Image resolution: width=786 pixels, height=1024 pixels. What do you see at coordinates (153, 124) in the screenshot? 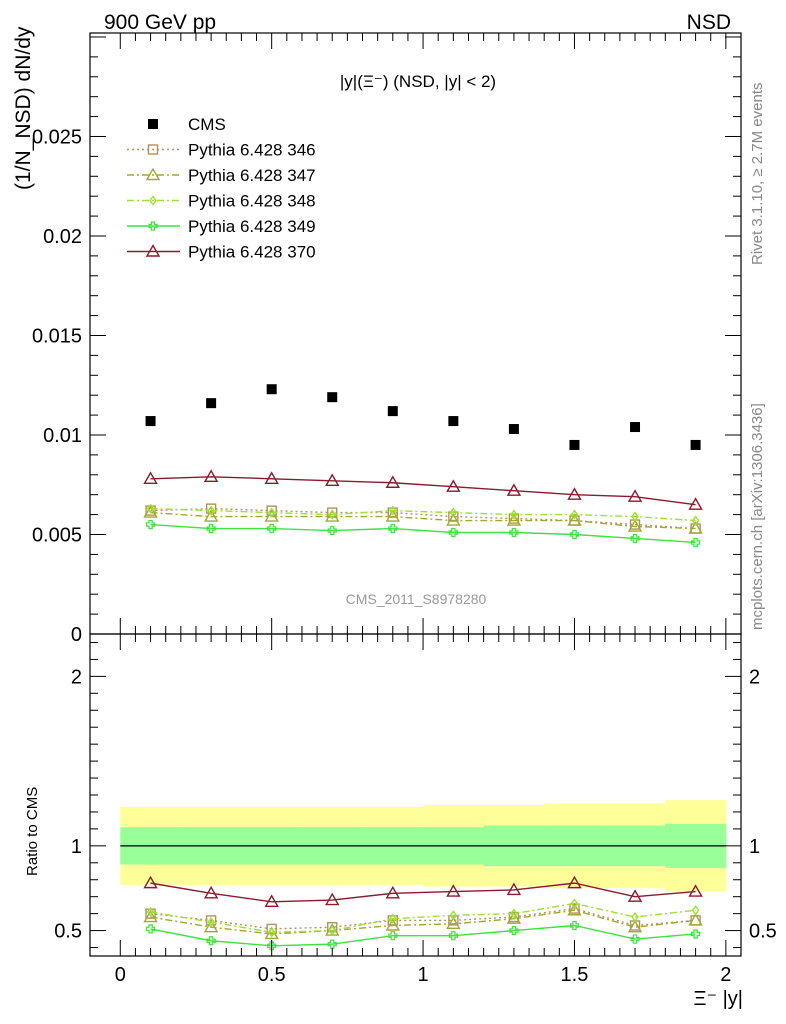
I see `legend-marker-cms` at bounding box center [153, 124].